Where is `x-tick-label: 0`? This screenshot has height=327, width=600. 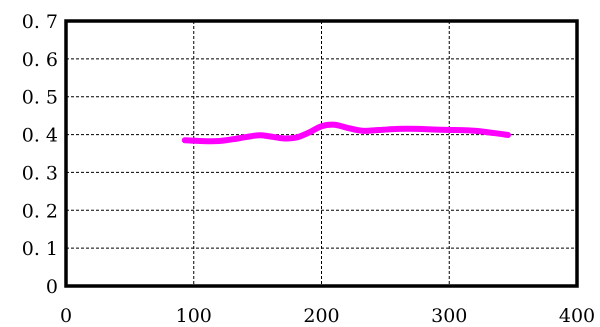
x-tick-label: 0 is located at coordinates (66, 316).